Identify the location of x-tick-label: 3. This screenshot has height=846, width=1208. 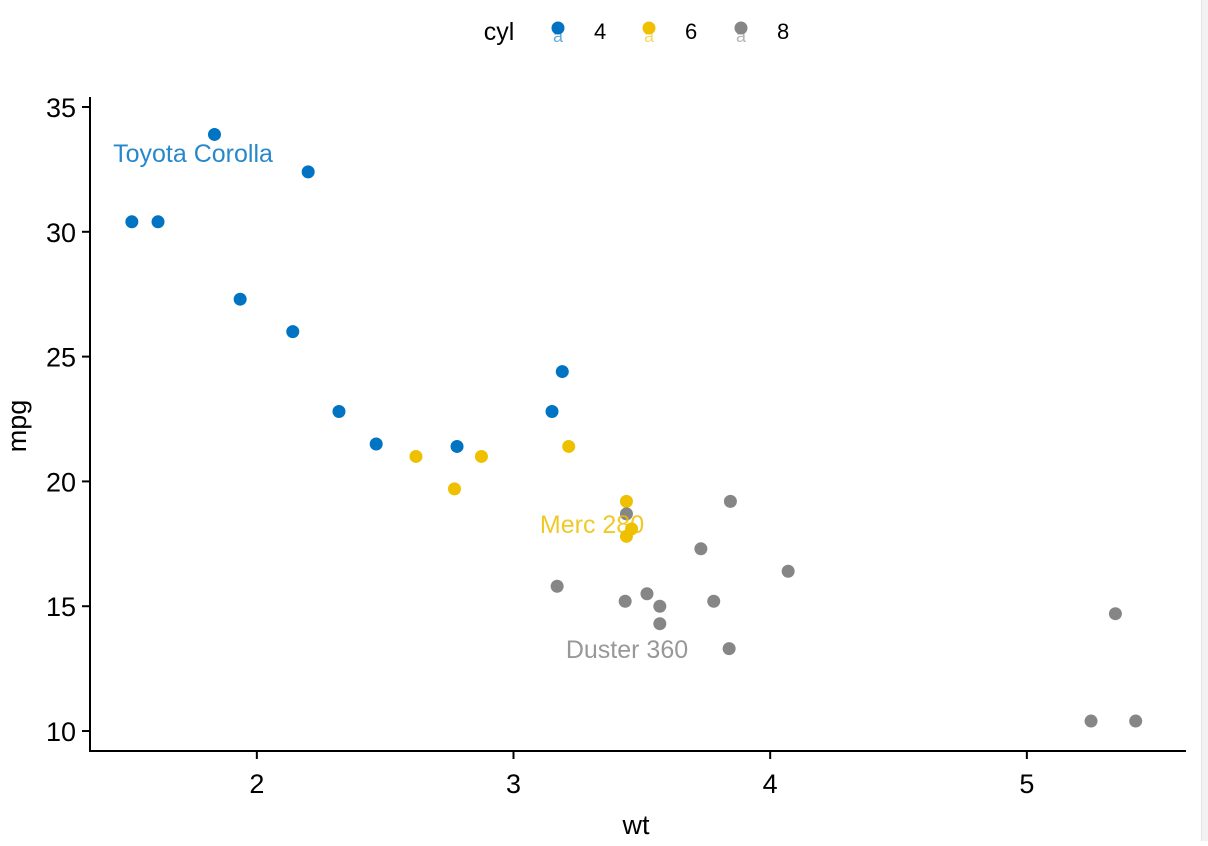
(513, 784).